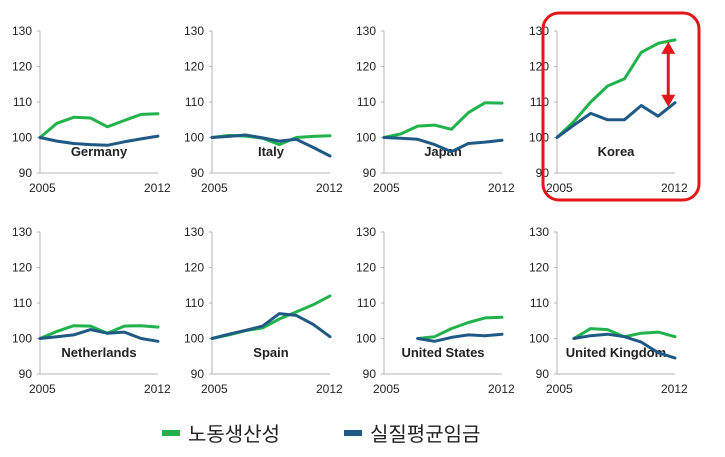 The width and height of the screenshot is (725, 457). I want to click on panel-title: Italy, so click(271, 151).